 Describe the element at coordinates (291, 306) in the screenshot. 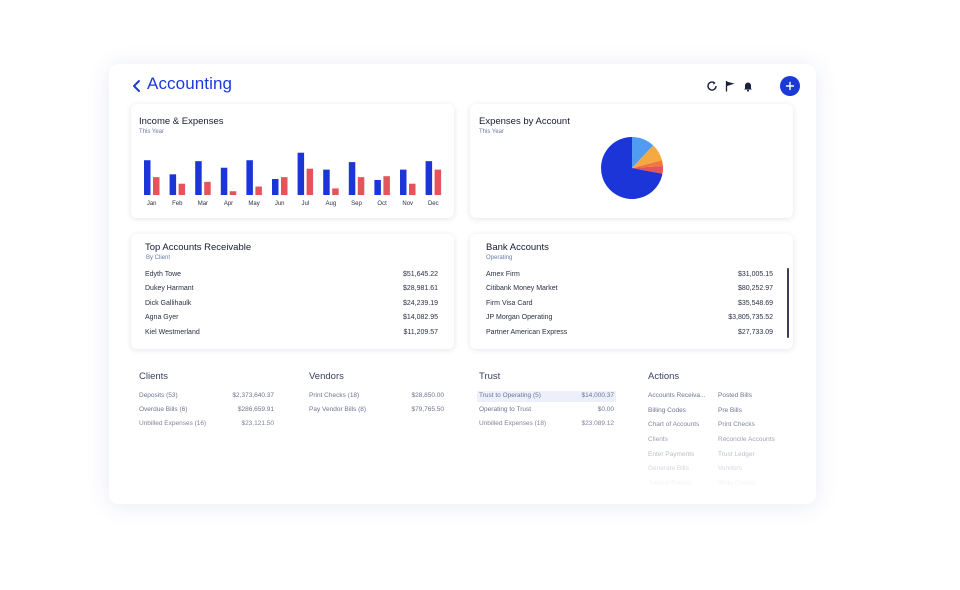

I see `receivable-row: Dick Gallihaulk $24,239.19` at that location.